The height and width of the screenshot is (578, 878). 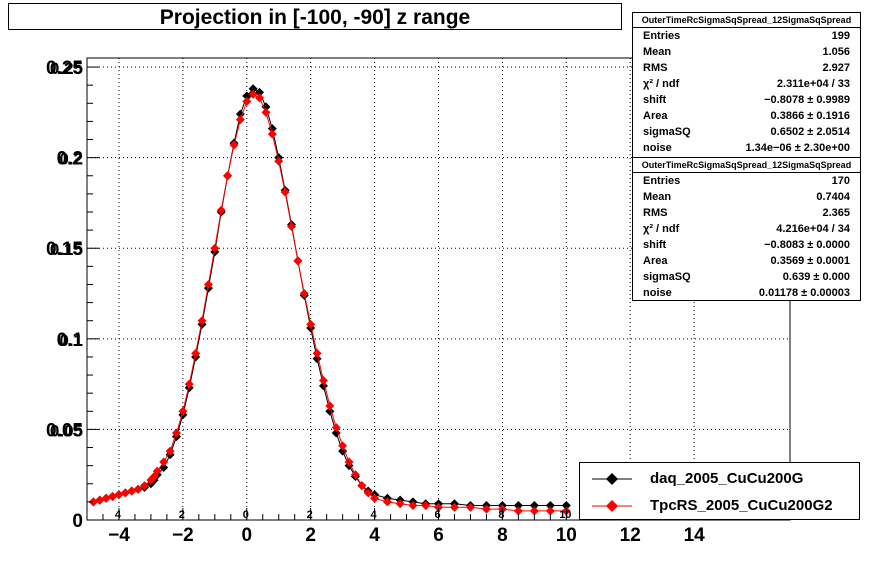 I want to click on y-tick-label: 0.1, so click(x=70, y=340).